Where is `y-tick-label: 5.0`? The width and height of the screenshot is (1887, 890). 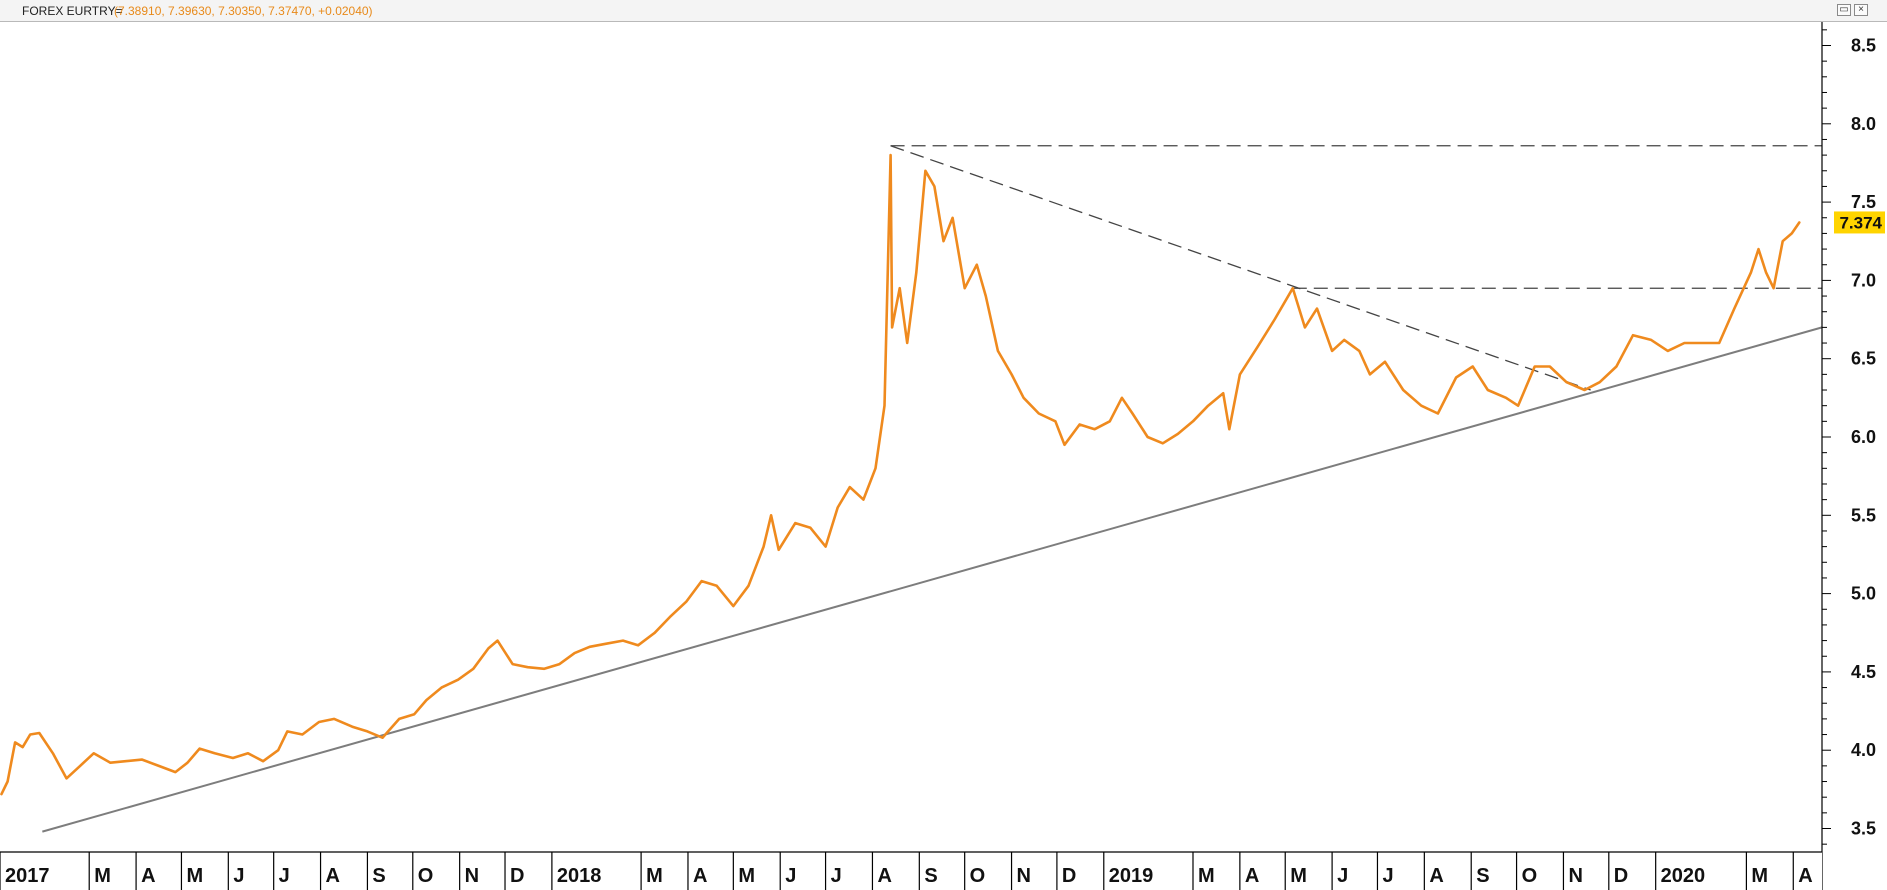 y-tick-label: 5.0 is located at coordinates (1863, 594).